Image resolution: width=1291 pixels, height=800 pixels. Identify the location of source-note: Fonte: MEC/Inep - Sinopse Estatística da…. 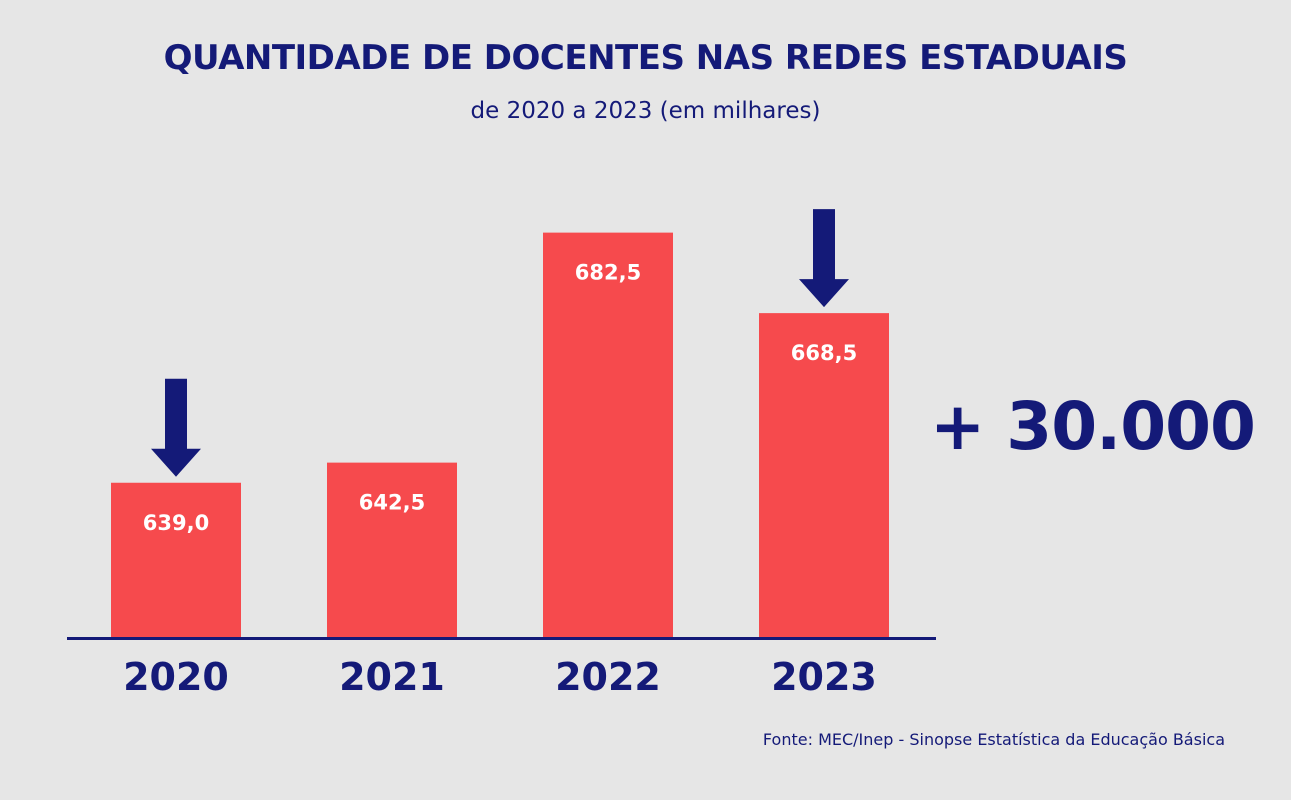
(993, 739).